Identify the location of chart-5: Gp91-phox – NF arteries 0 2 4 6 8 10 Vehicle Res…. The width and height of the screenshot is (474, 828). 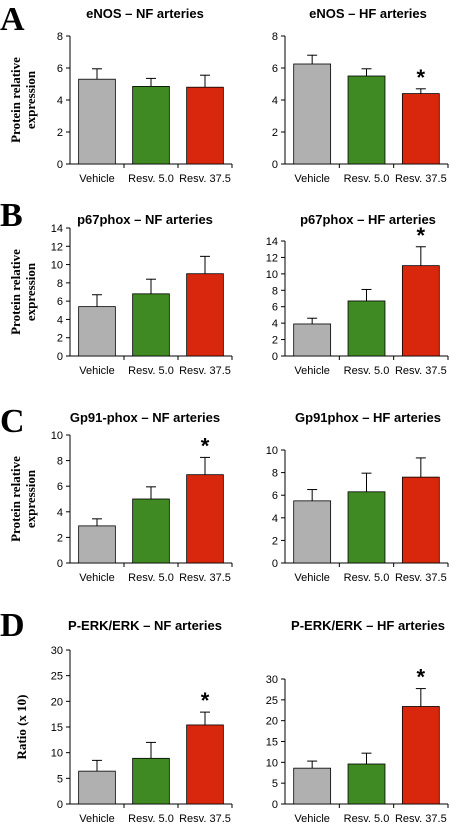
(142, 497).